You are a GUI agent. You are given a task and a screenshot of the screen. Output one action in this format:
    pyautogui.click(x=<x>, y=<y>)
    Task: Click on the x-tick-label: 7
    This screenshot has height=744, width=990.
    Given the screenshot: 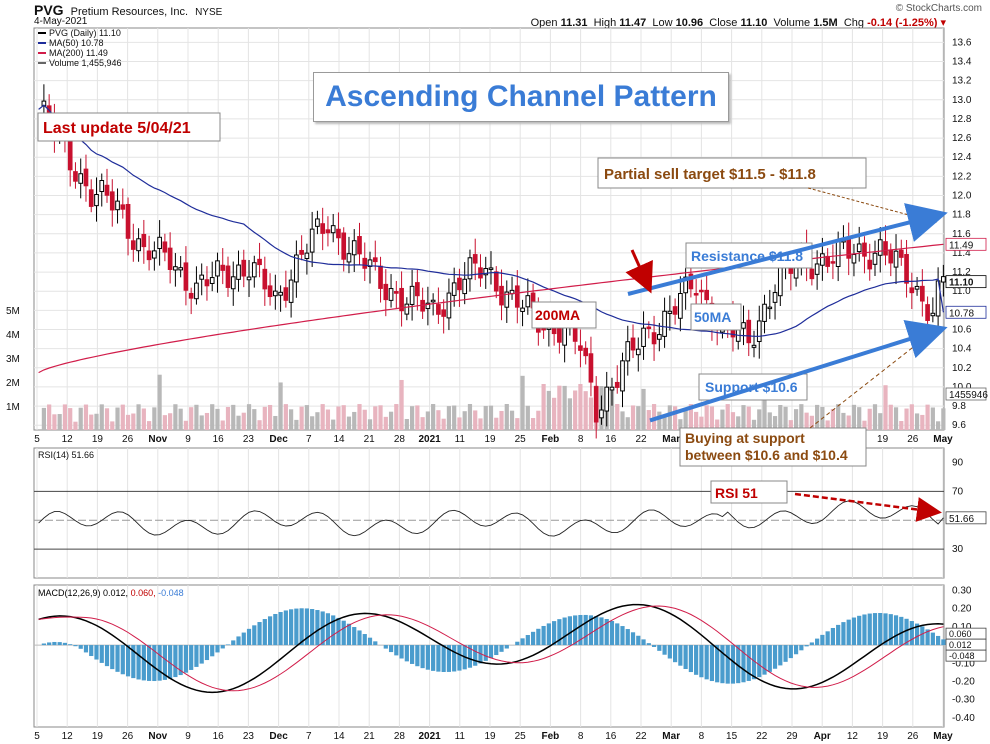 What is the action you would take?
    pyautogui.click(x=309, y=736)
    